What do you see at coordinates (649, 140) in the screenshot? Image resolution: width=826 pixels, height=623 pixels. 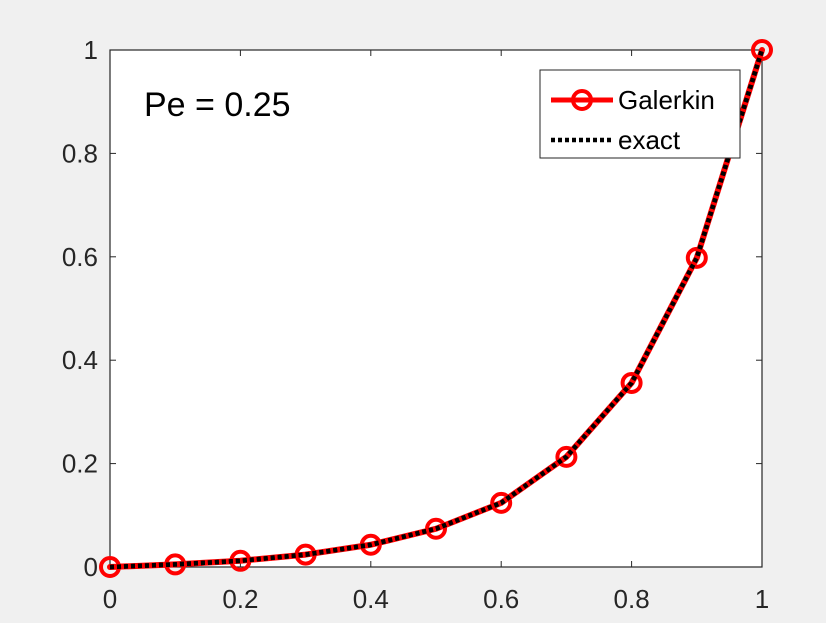 I see `legend-label-exact: exact` at bounding box center [649, 140].